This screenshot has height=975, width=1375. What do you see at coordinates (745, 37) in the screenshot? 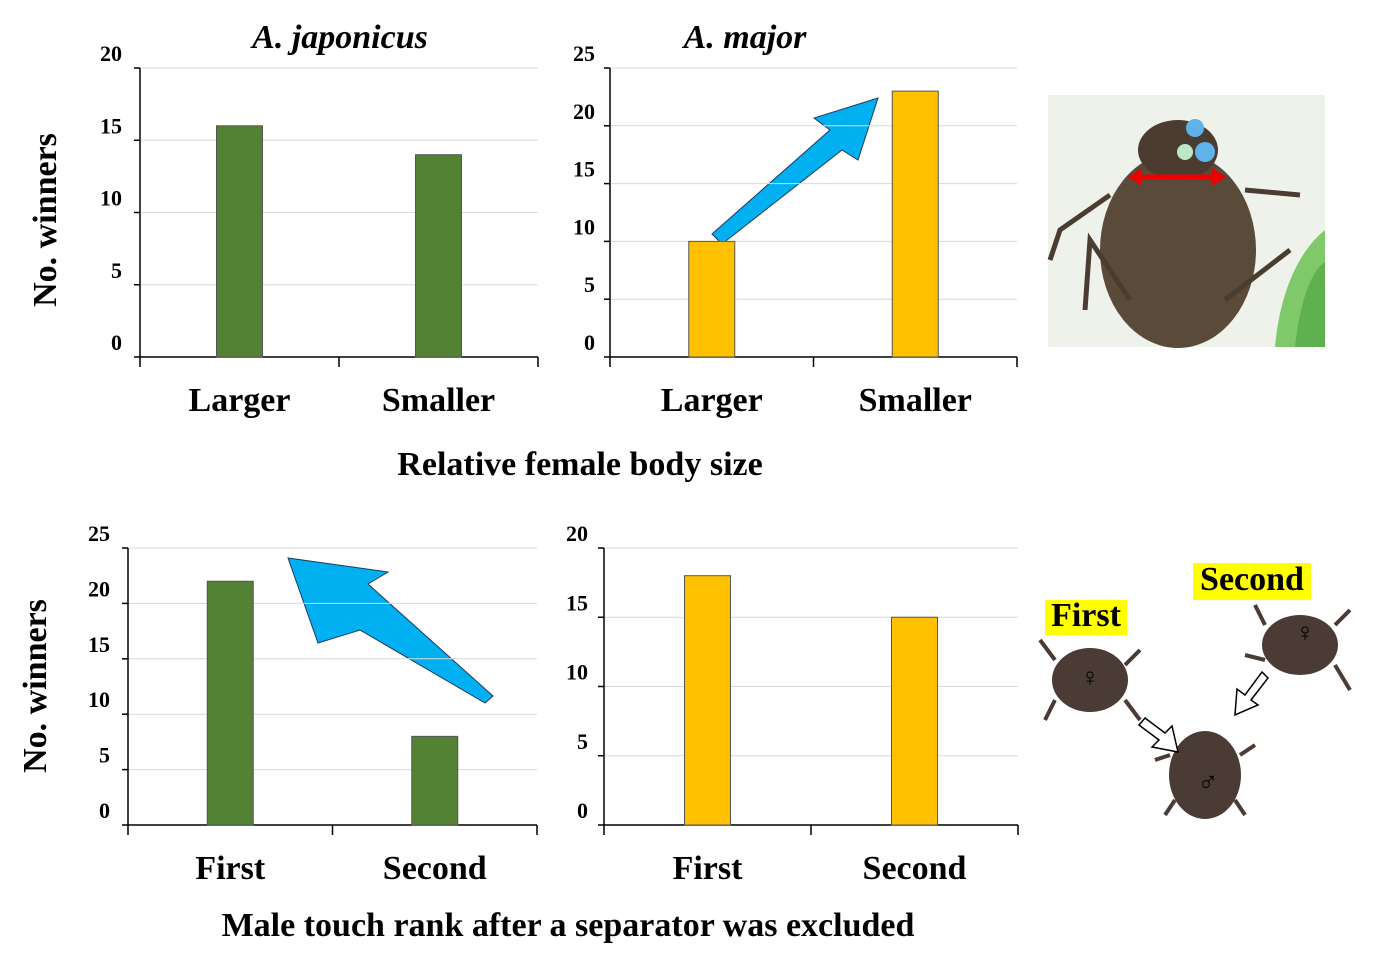
I see `chart-title: A. major` at bounding box center [745, 37].